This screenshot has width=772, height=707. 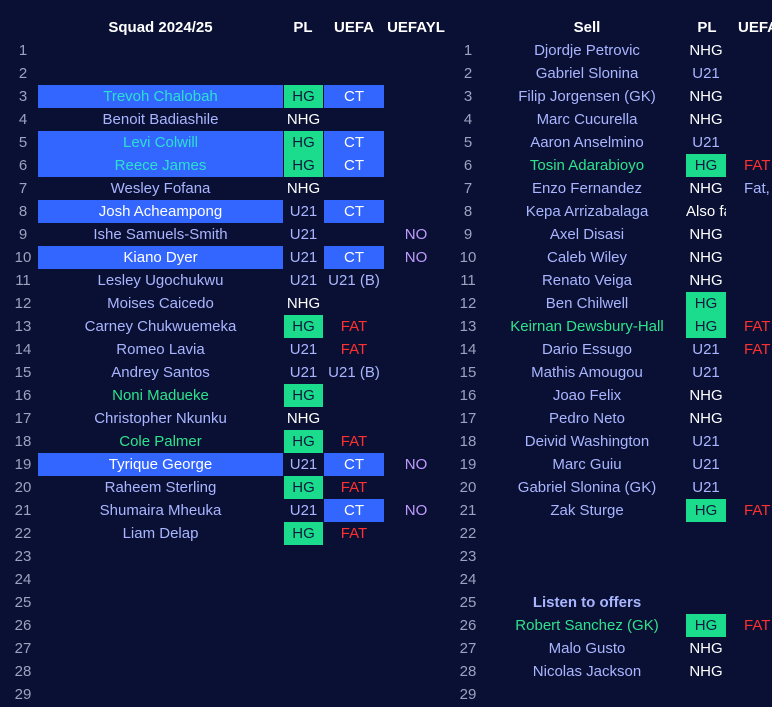 I want to click on row-number: 23, so click(x=468, y=556).